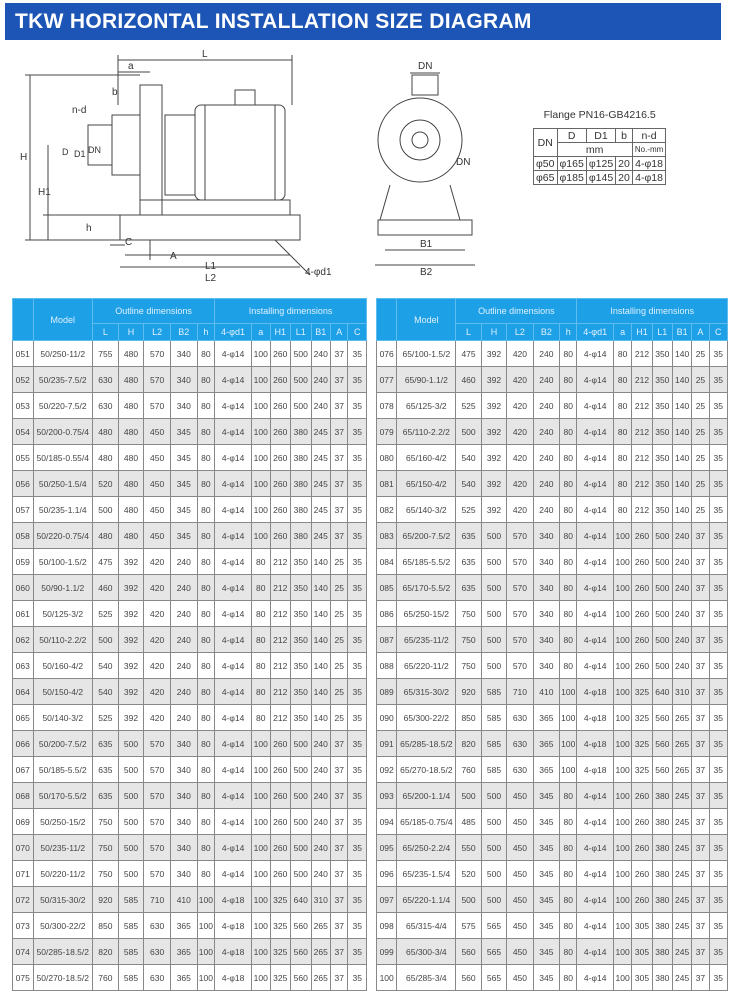  What do you see at coordinates (63, 821) in the screenshot?
I see `model-cell: 50/250-15/2` at bounding box center [63, 821].